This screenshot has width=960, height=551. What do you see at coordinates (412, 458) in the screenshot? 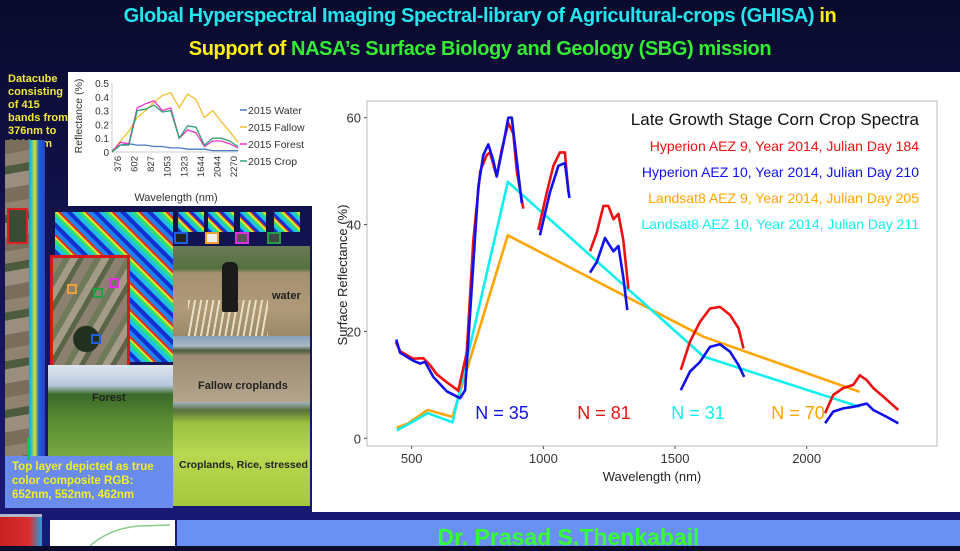
I see `x-tick-label: 500` at bounding box center [412, 458].